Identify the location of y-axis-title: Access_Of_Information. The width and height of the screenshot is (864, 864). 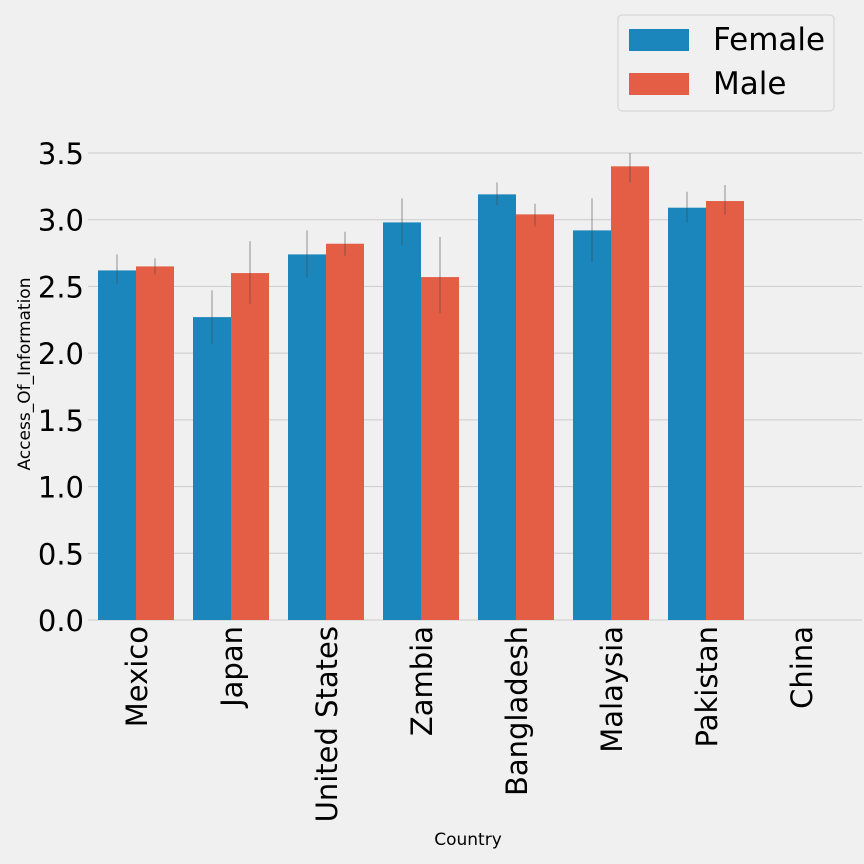
(25, 374).